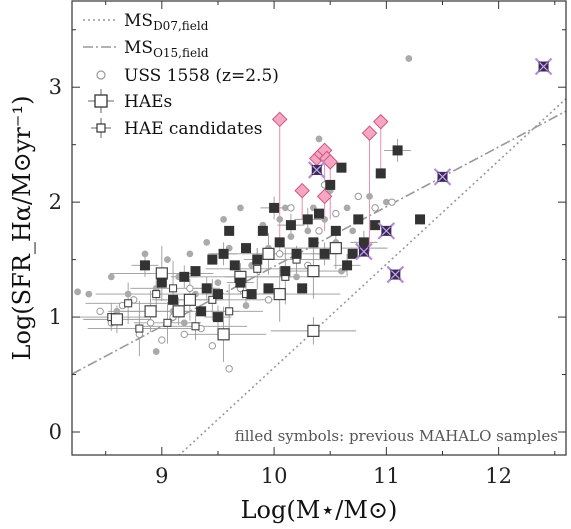 Image resolution: width=571 pixels, height=529 pixels. I want to click on y-tick-label: 2, so click(55, 202).